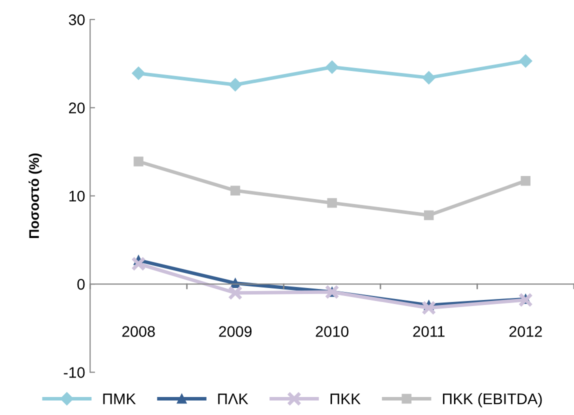  What do you see at coordinates (332, 331) in the screenshot?
I see `x-tick-label: 2010` at bounding box center [332, 331].